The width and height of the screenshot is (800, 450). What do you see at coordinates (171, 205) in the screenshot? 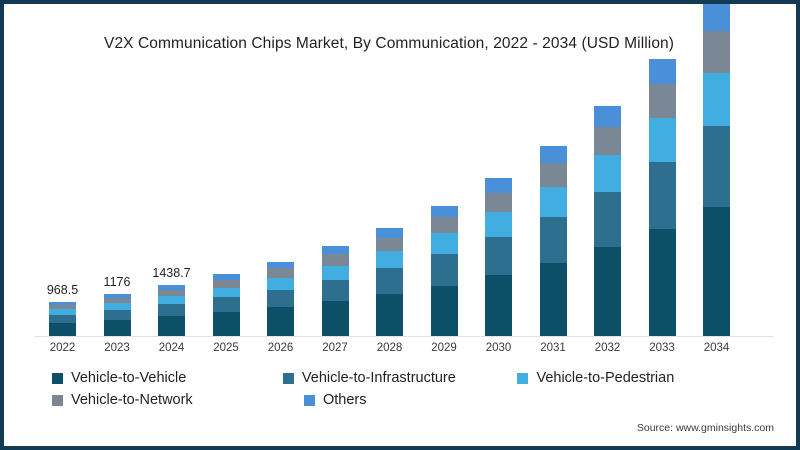
I see `bar-group: 1438.7` at bounding box center [171, 205].